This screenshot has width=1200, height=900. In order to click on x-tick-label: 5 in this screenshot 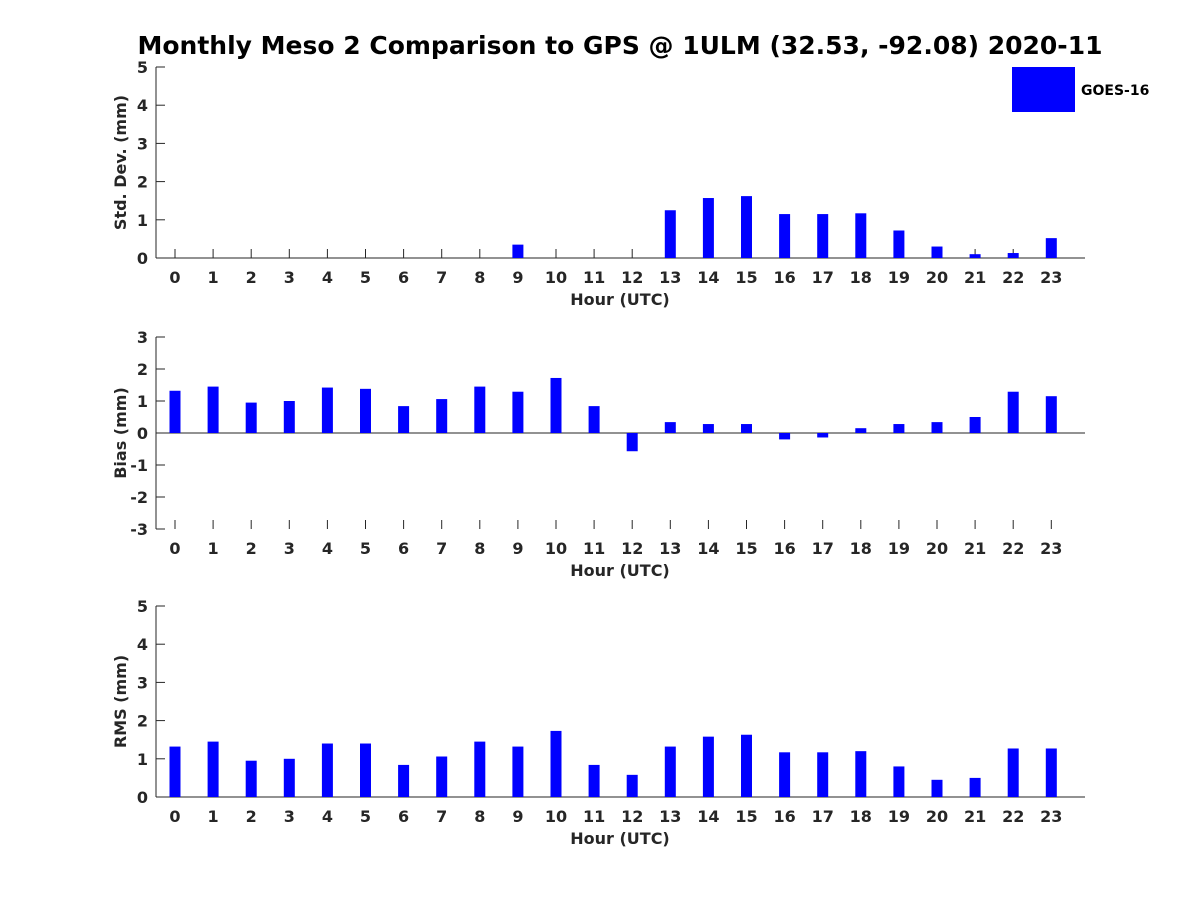, I will do `click(365, 816)`.